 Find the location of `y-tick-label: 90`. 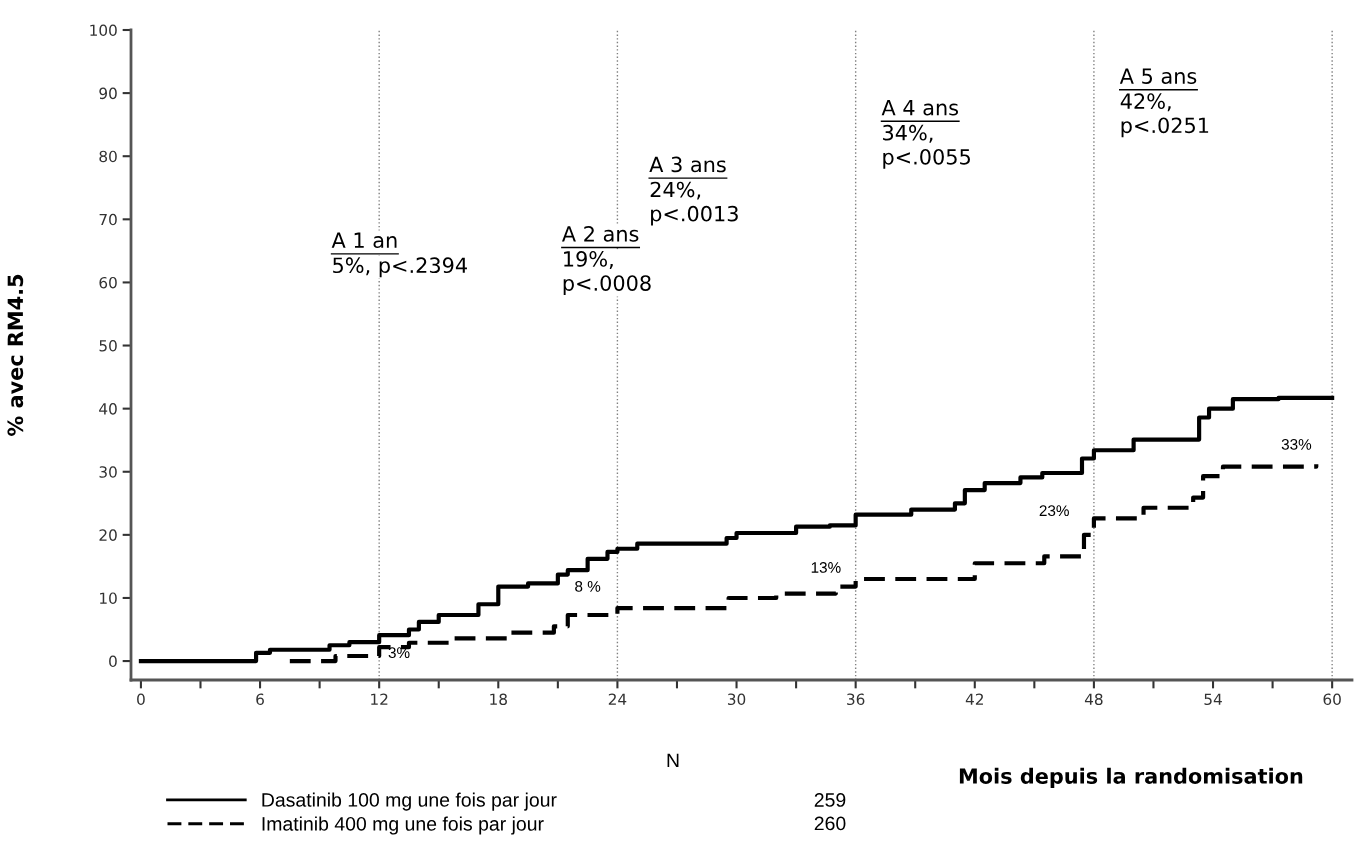

y-tick-label: 90 is located at coordinates (108, 93).